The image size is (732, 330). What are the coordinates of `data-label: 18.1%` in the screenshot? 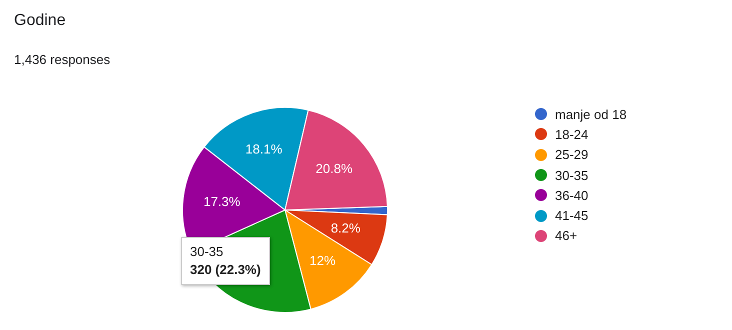 It's located at (264, 149).